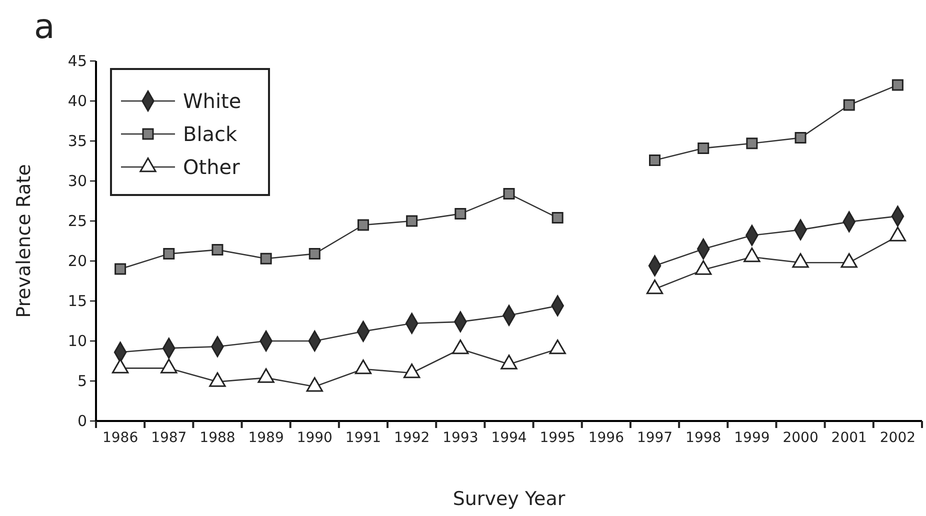  I want to click on legend-label: White, so click(212, 101).